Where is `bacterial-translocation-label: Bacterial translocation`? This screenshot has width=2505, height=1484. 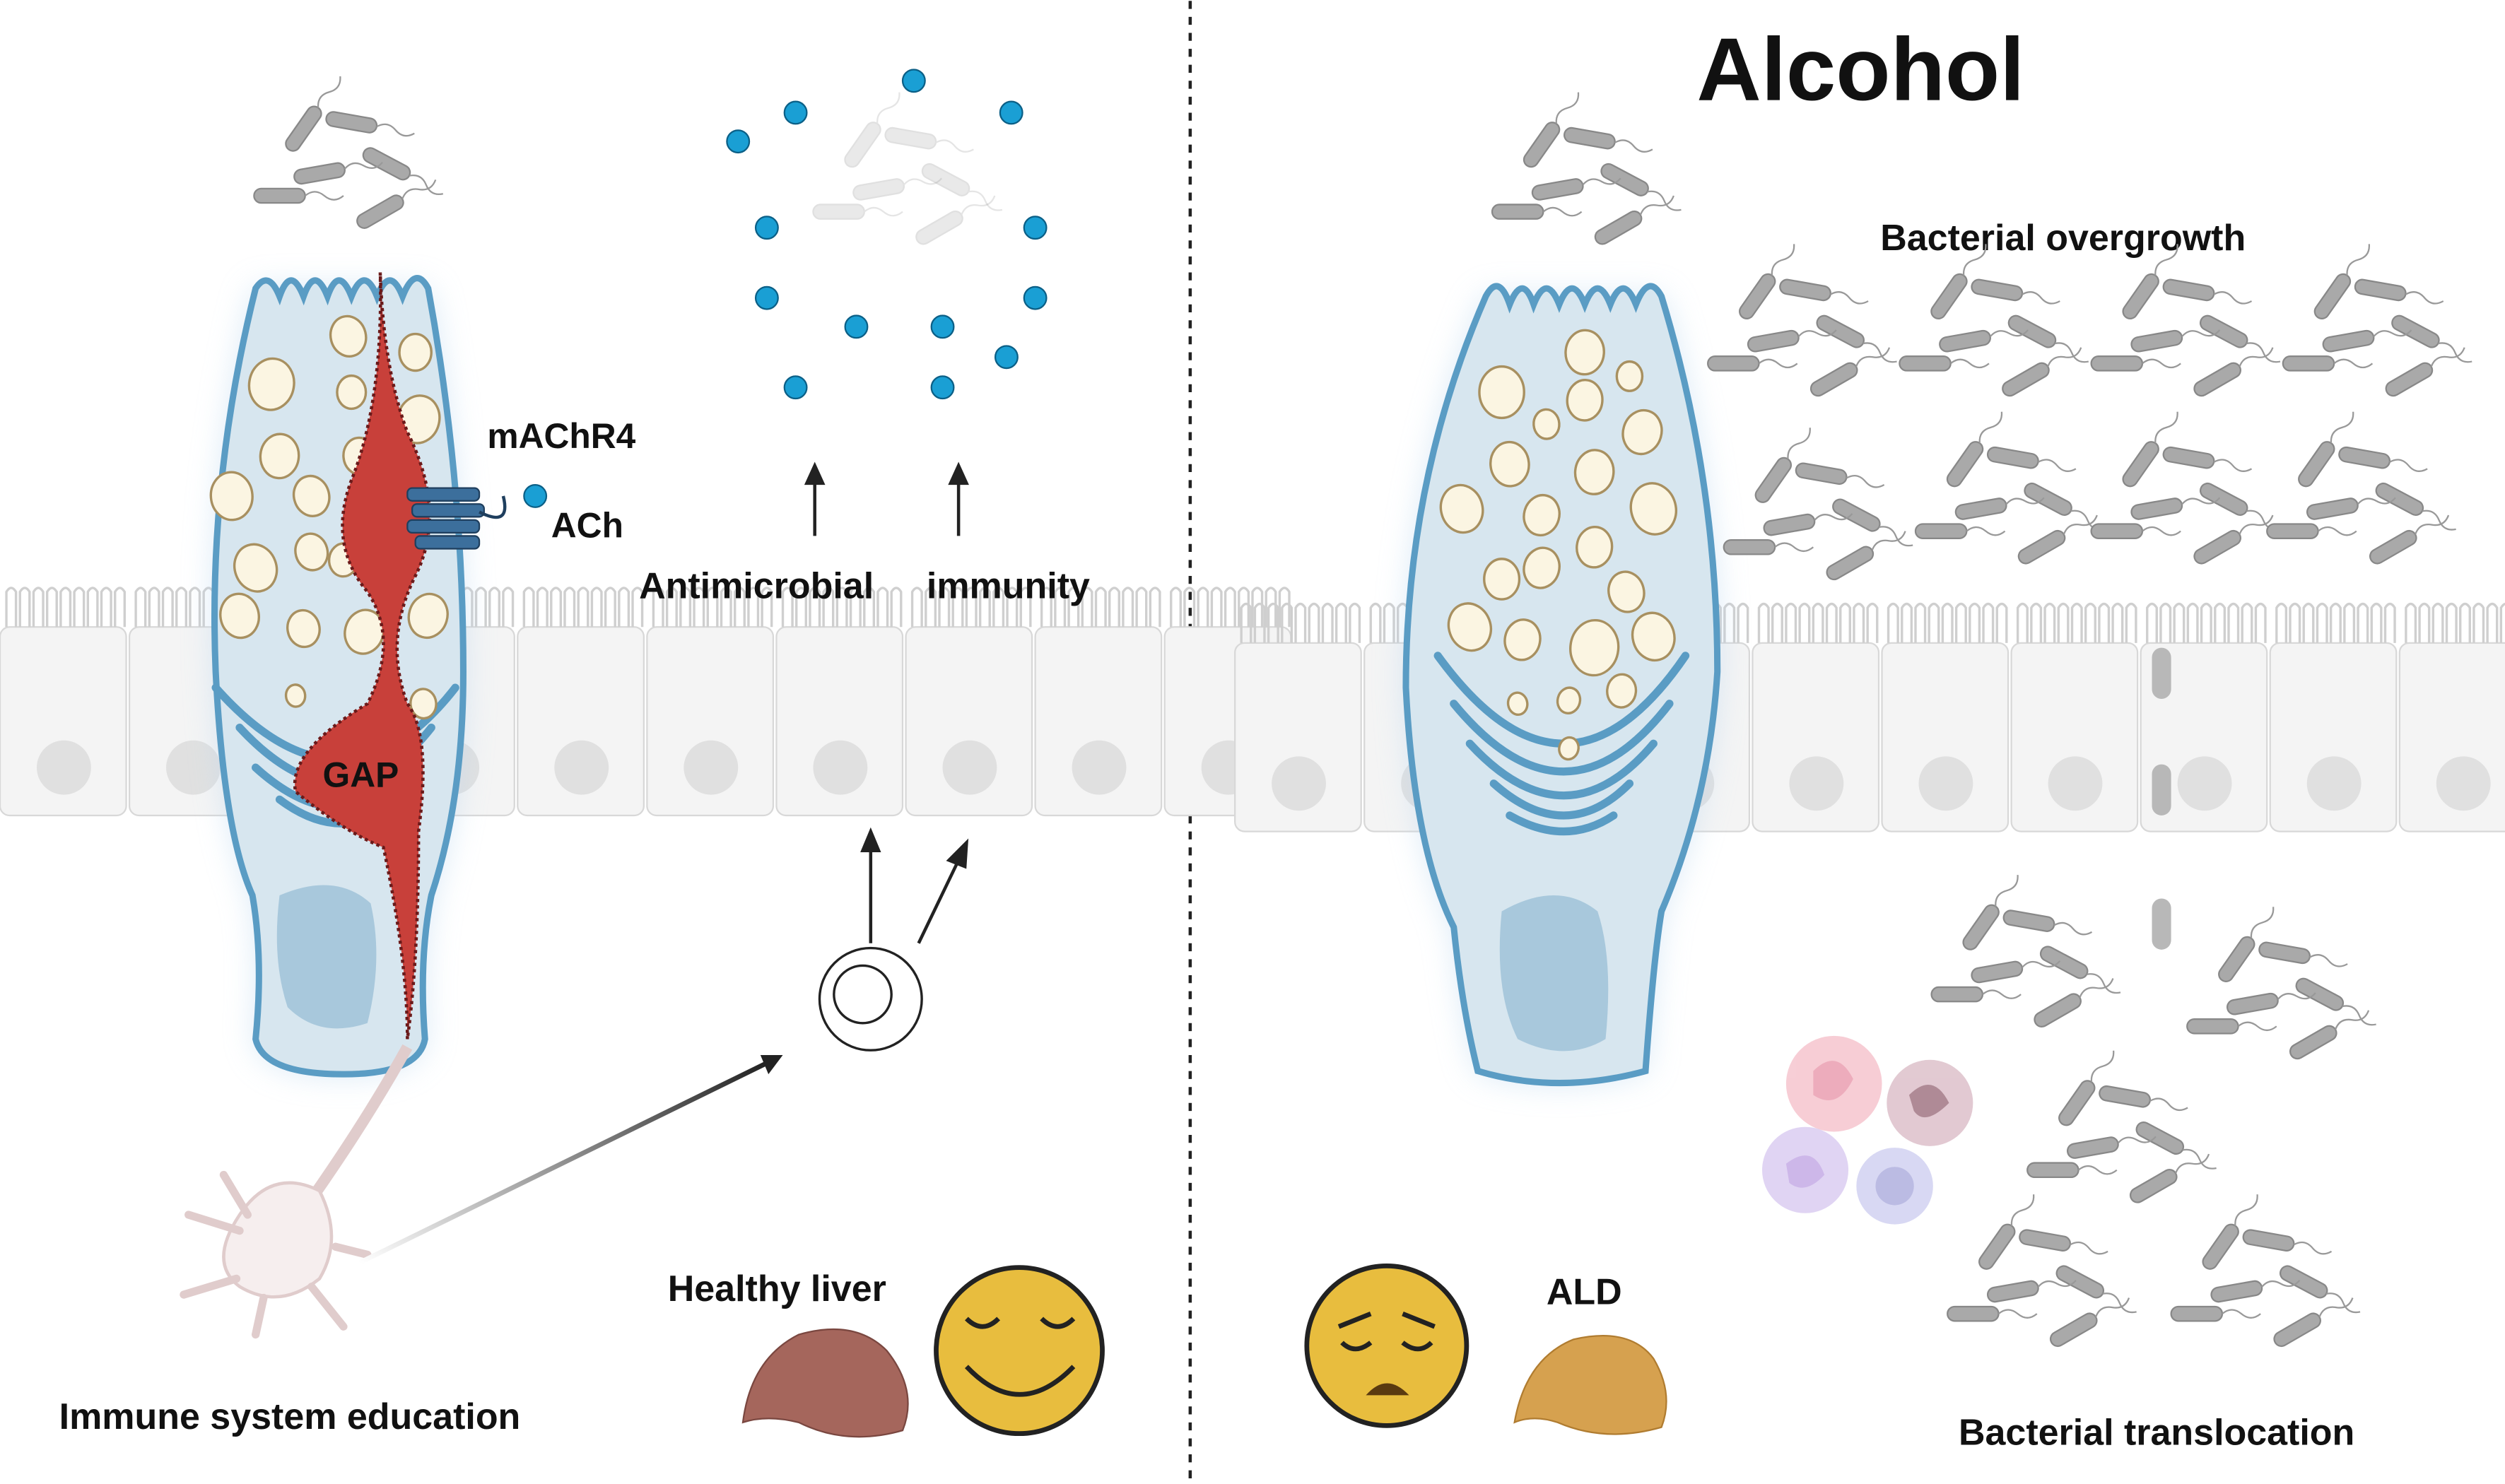 bacterial-translocation-label: Bacterial translocation is located at coordinates (2156, 1432).